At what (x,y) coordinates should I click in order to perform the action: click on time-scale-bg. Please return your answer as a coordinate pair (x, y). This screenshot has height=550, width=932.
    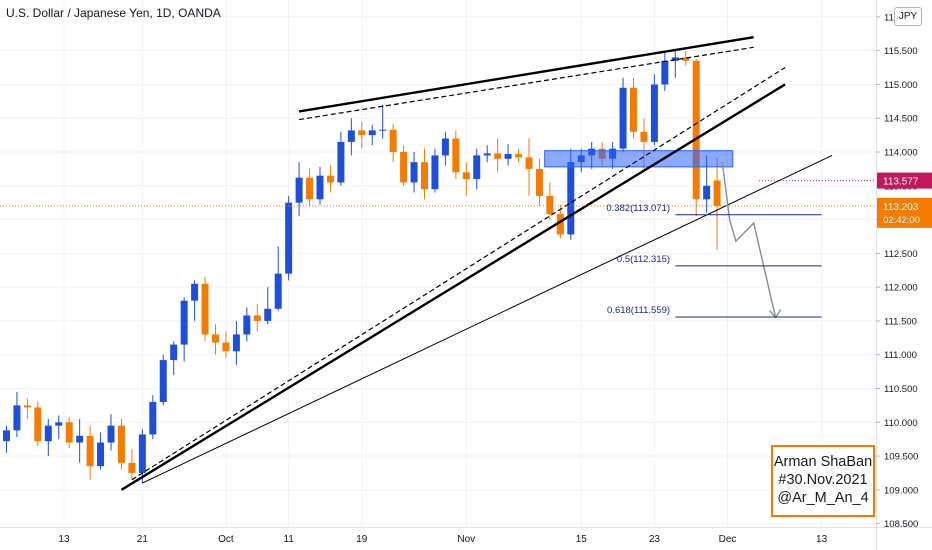
    Looking at the image, I should click on (438, 538).